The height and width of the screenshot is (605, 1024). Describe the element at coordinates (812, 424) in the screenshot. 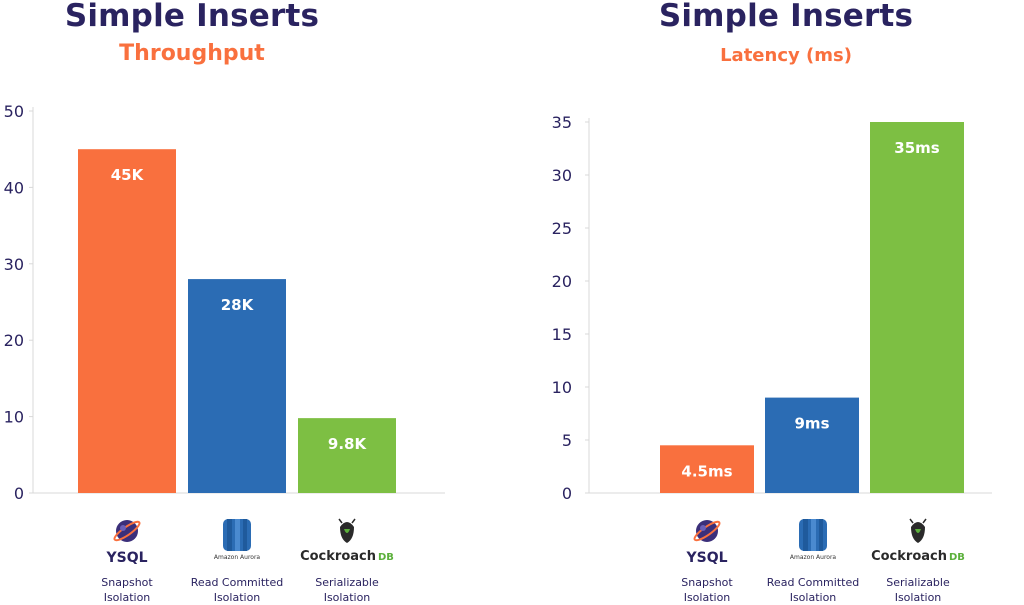

I see `bar-data-label: 9ms` at that location.